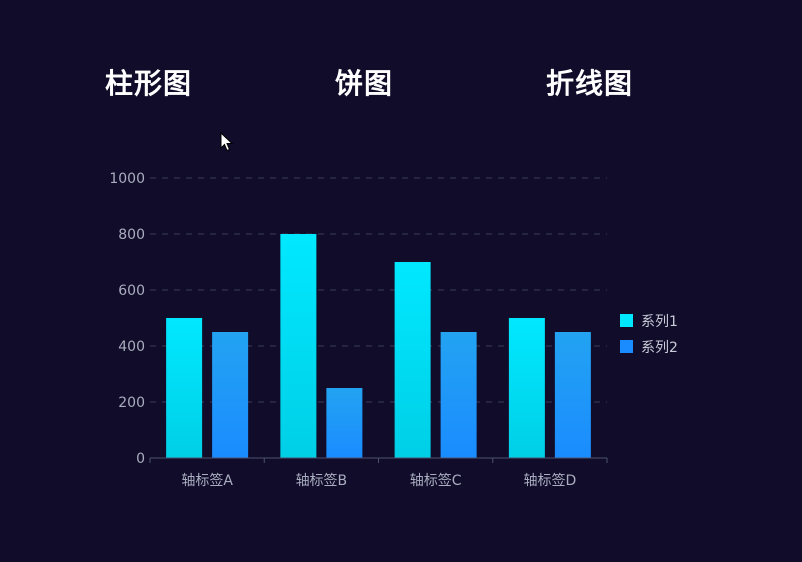 This screenshot has height=562, width=802. I want to click on y-tick-label: 200, so click(131, 403).